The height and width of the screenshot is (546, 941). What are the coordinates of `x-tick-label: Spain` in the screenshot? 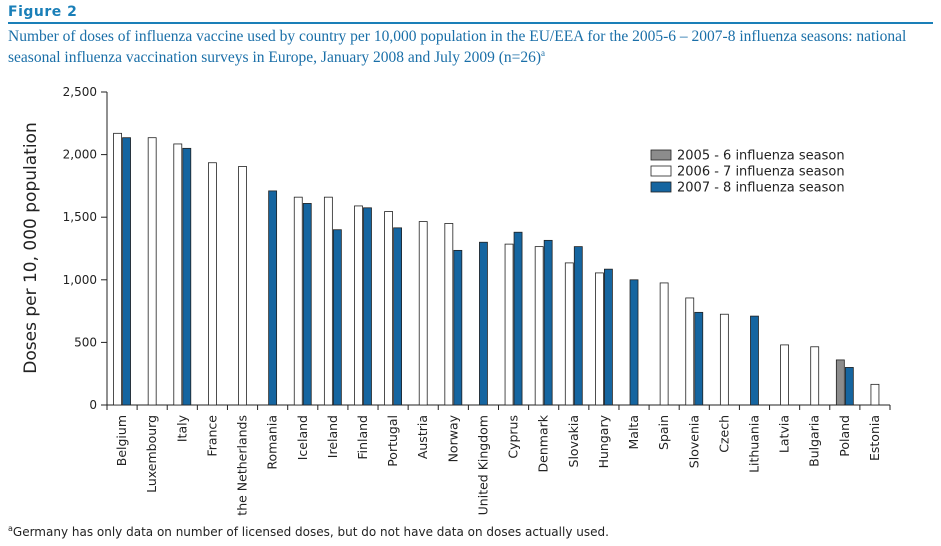 It's located at (663, 432).